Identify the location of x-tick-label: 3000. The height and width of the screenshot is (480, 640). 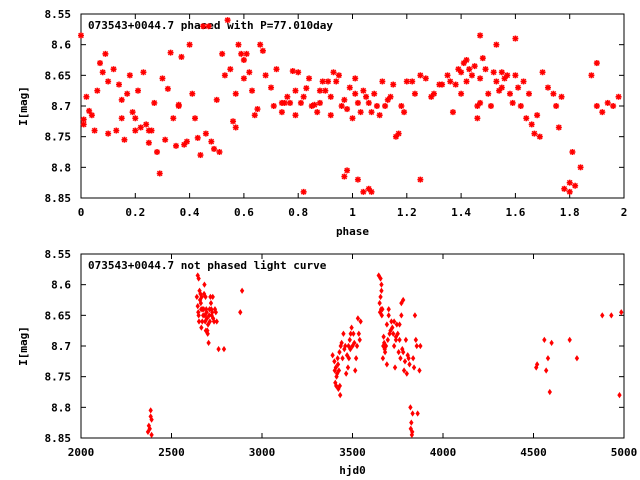
(262, 452).